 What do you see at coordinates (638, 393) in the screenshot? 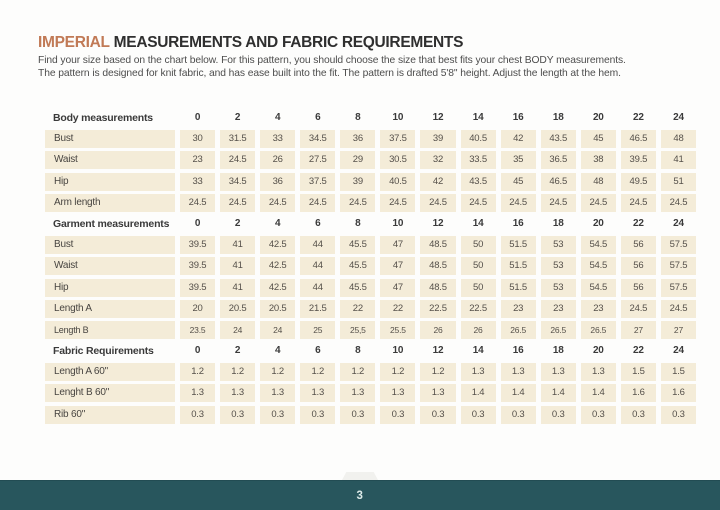
I see `cell-value: 1.6` at bounding box center [638, 393].